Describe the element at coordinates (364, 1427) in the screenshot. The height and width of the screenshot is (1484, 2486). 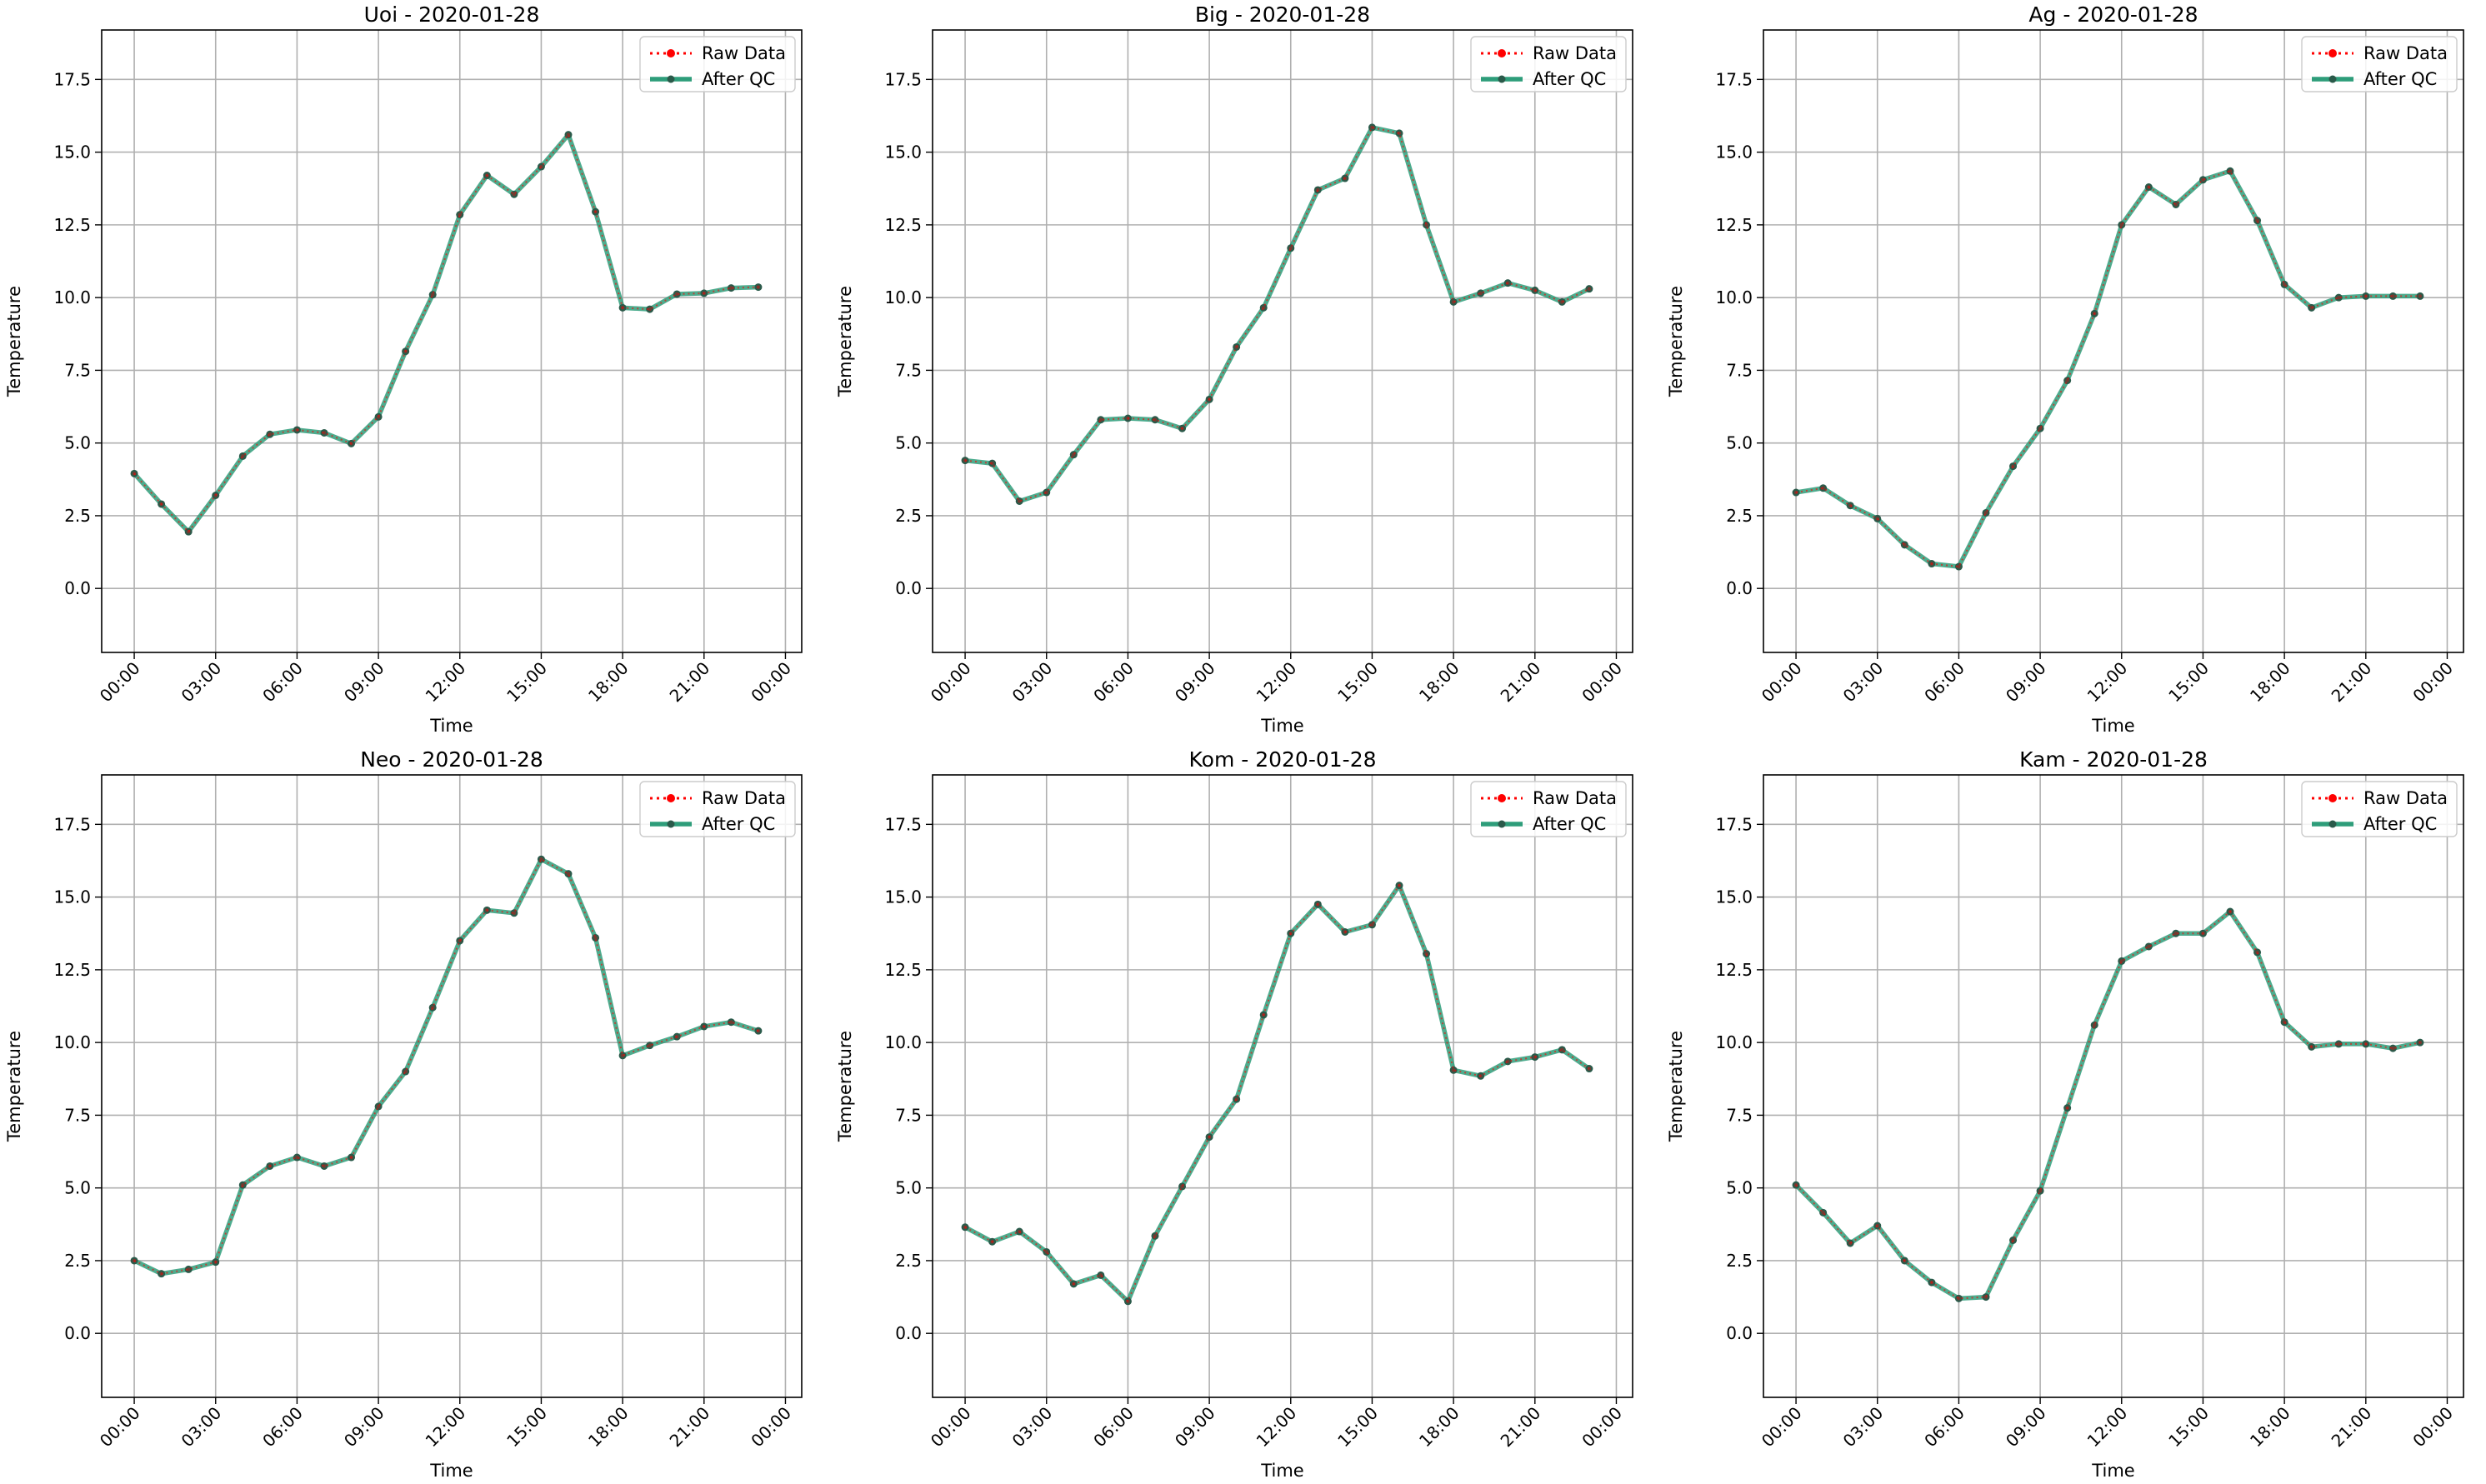
I see `x-tick-label: 09:00` at that location.